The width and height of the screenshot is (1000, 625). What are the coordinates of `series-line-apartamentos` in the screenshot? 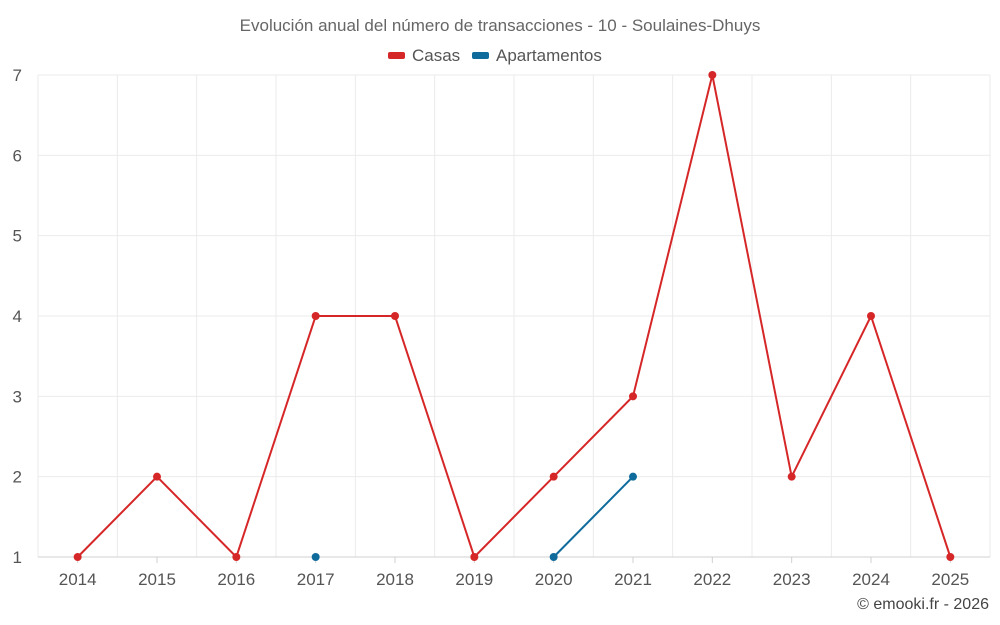 It's located at (593, 516).